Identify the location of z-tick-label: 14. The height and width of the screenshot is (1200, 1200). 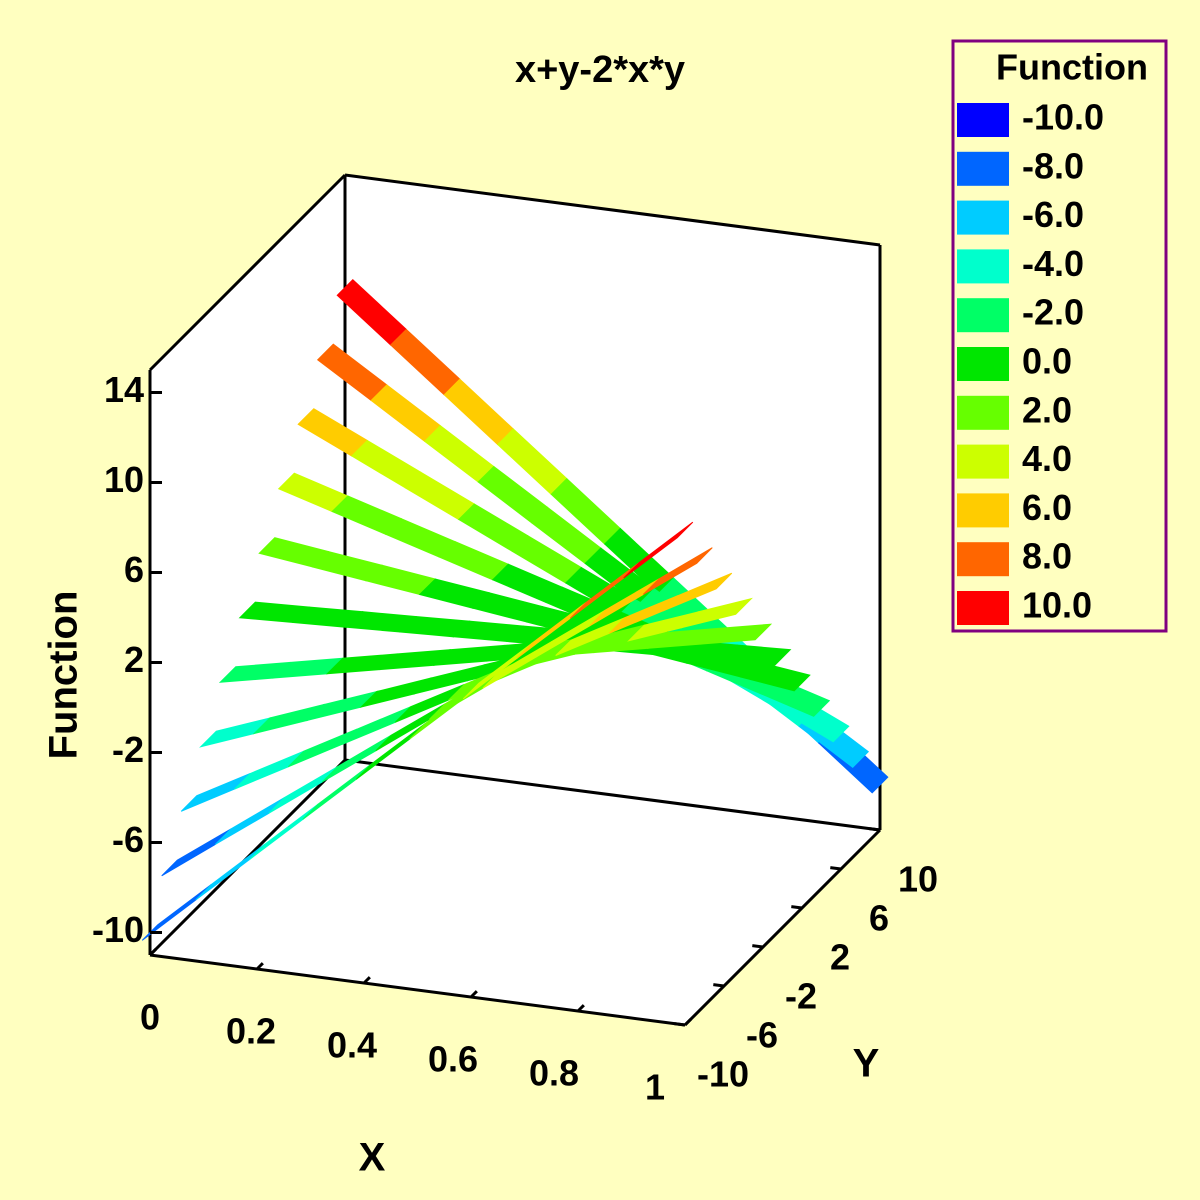
(124, 389).